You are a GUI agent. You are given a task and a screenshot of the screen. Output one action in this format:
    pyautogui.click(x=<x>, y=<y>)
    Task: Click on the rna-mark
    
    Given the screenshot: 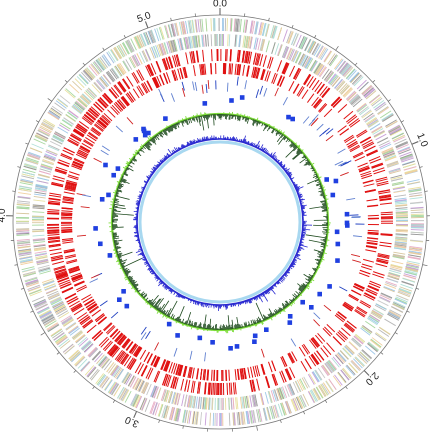 What is the action you would take?
    pyautogui.click(x=329, y=131)
    